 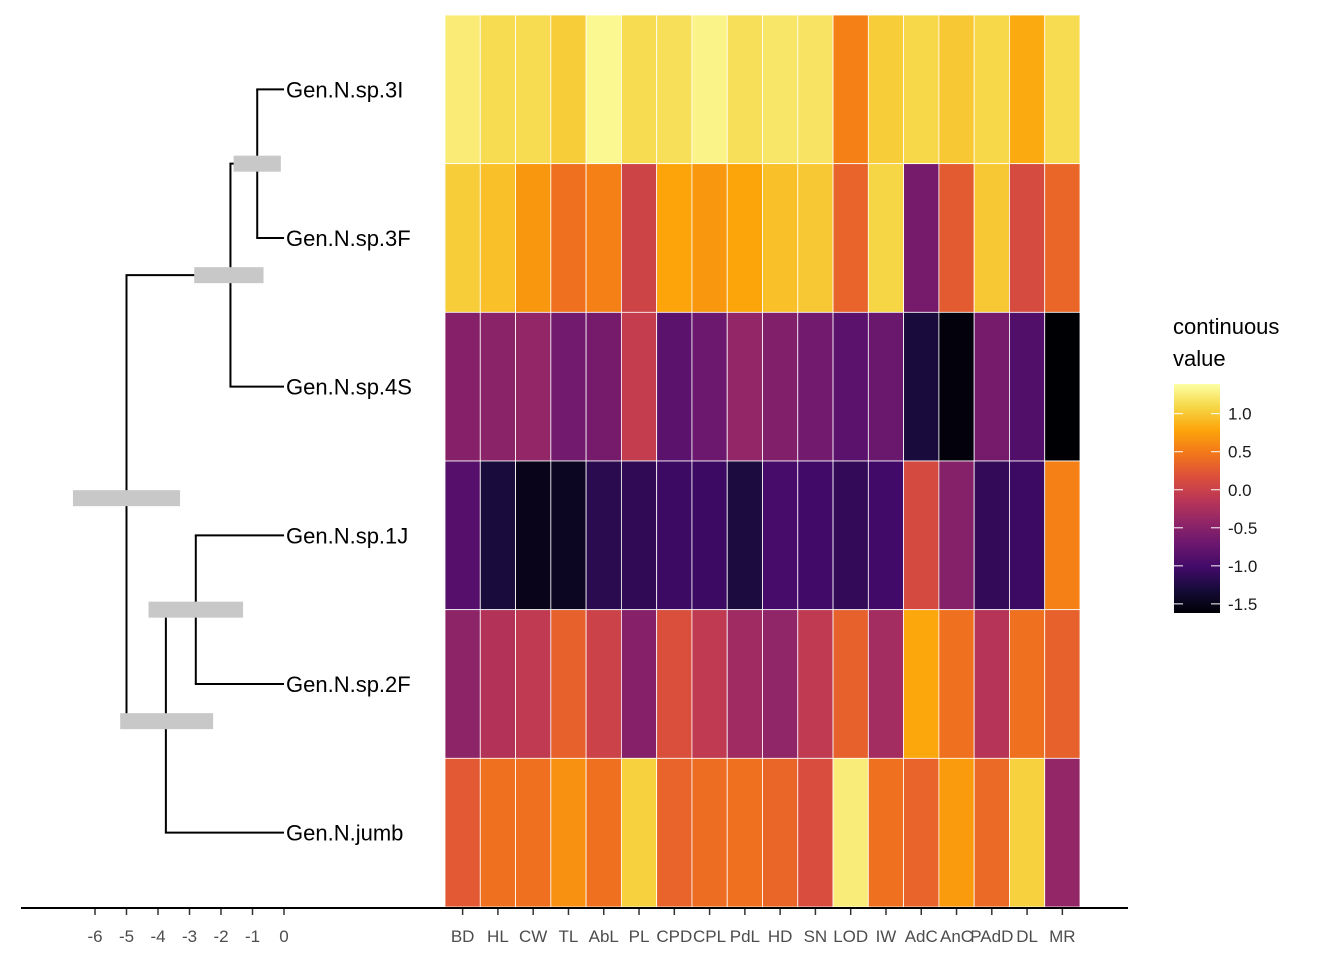 What do you see at coordinates (569, 936) in the screenshot?
I see `column-label: TL` at bounding box center [569, 936].